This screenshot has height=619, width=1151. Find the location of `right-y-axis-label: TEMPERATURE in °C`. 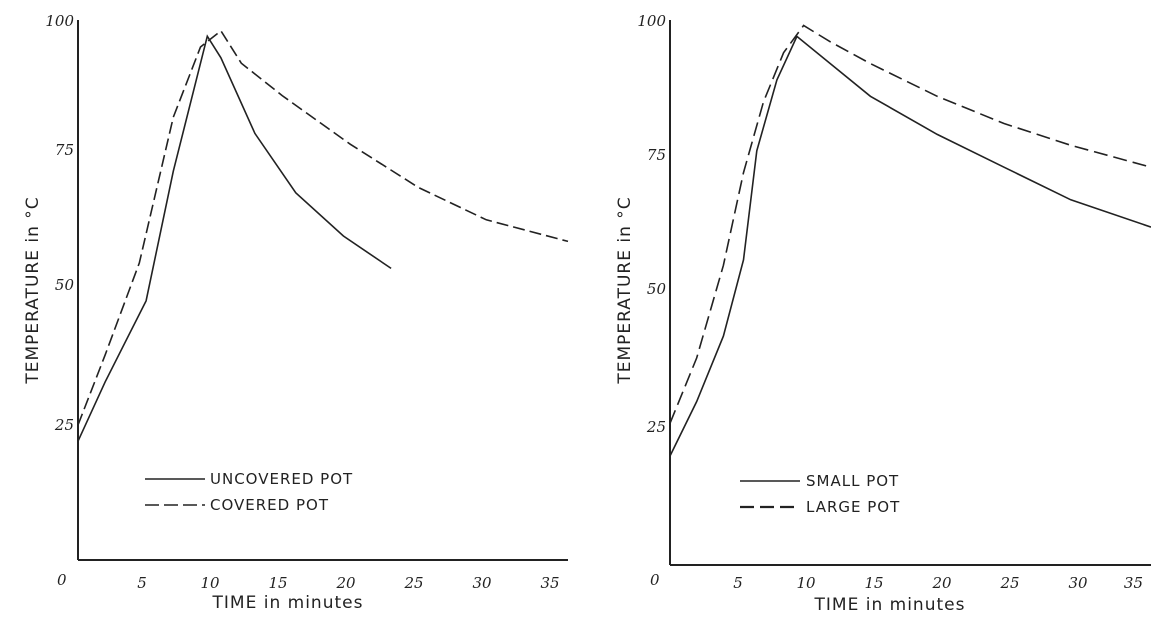

right-y-axis-label: TEMPERATURE in °C is located at coordinates (625, 290).